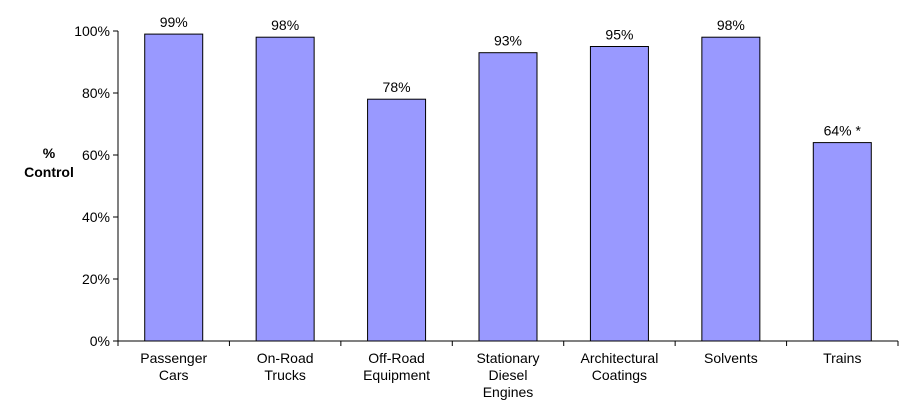  Describe the element at coordinates (96, 217) in the screenshot. I see `y-tick-label: 40%` at that location.